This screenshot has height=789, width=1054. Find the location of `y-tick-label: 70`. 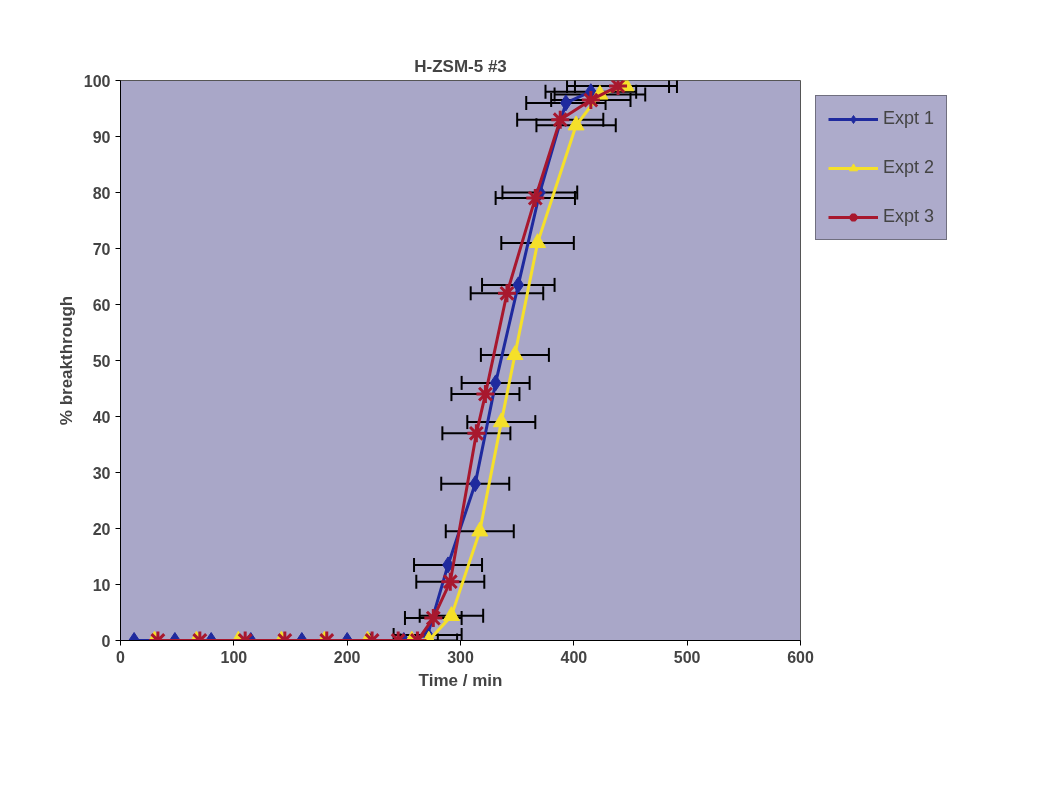

y-tick-label: 70 is located at coordinates (101, 249).